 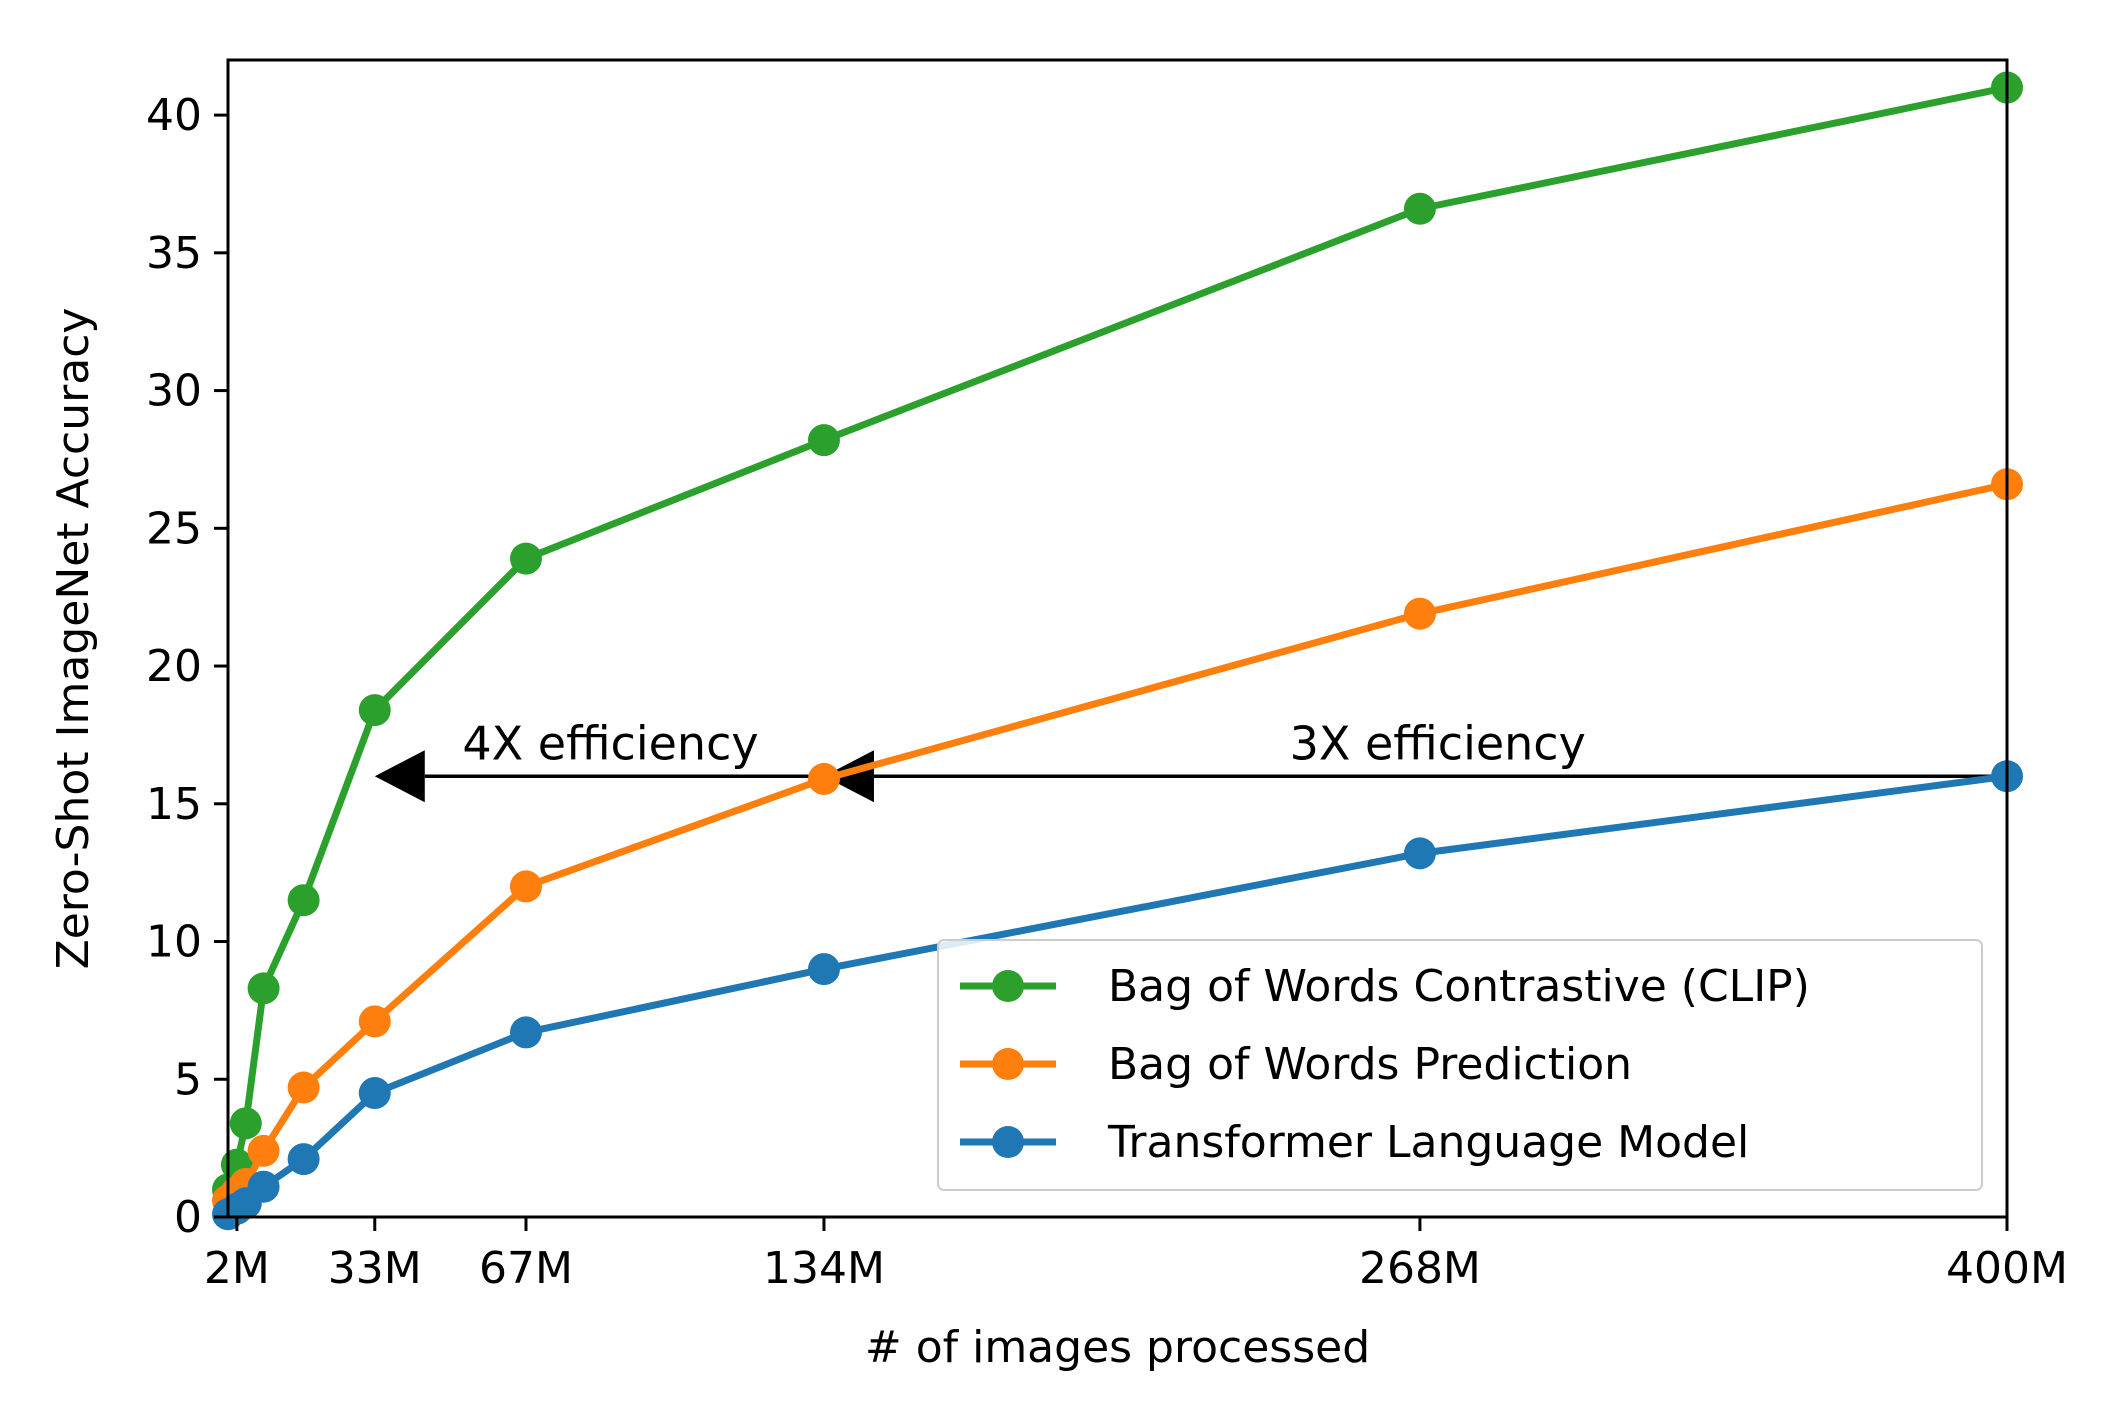 I want to click on y-tick-label: 15, so click(x=174, y=804).